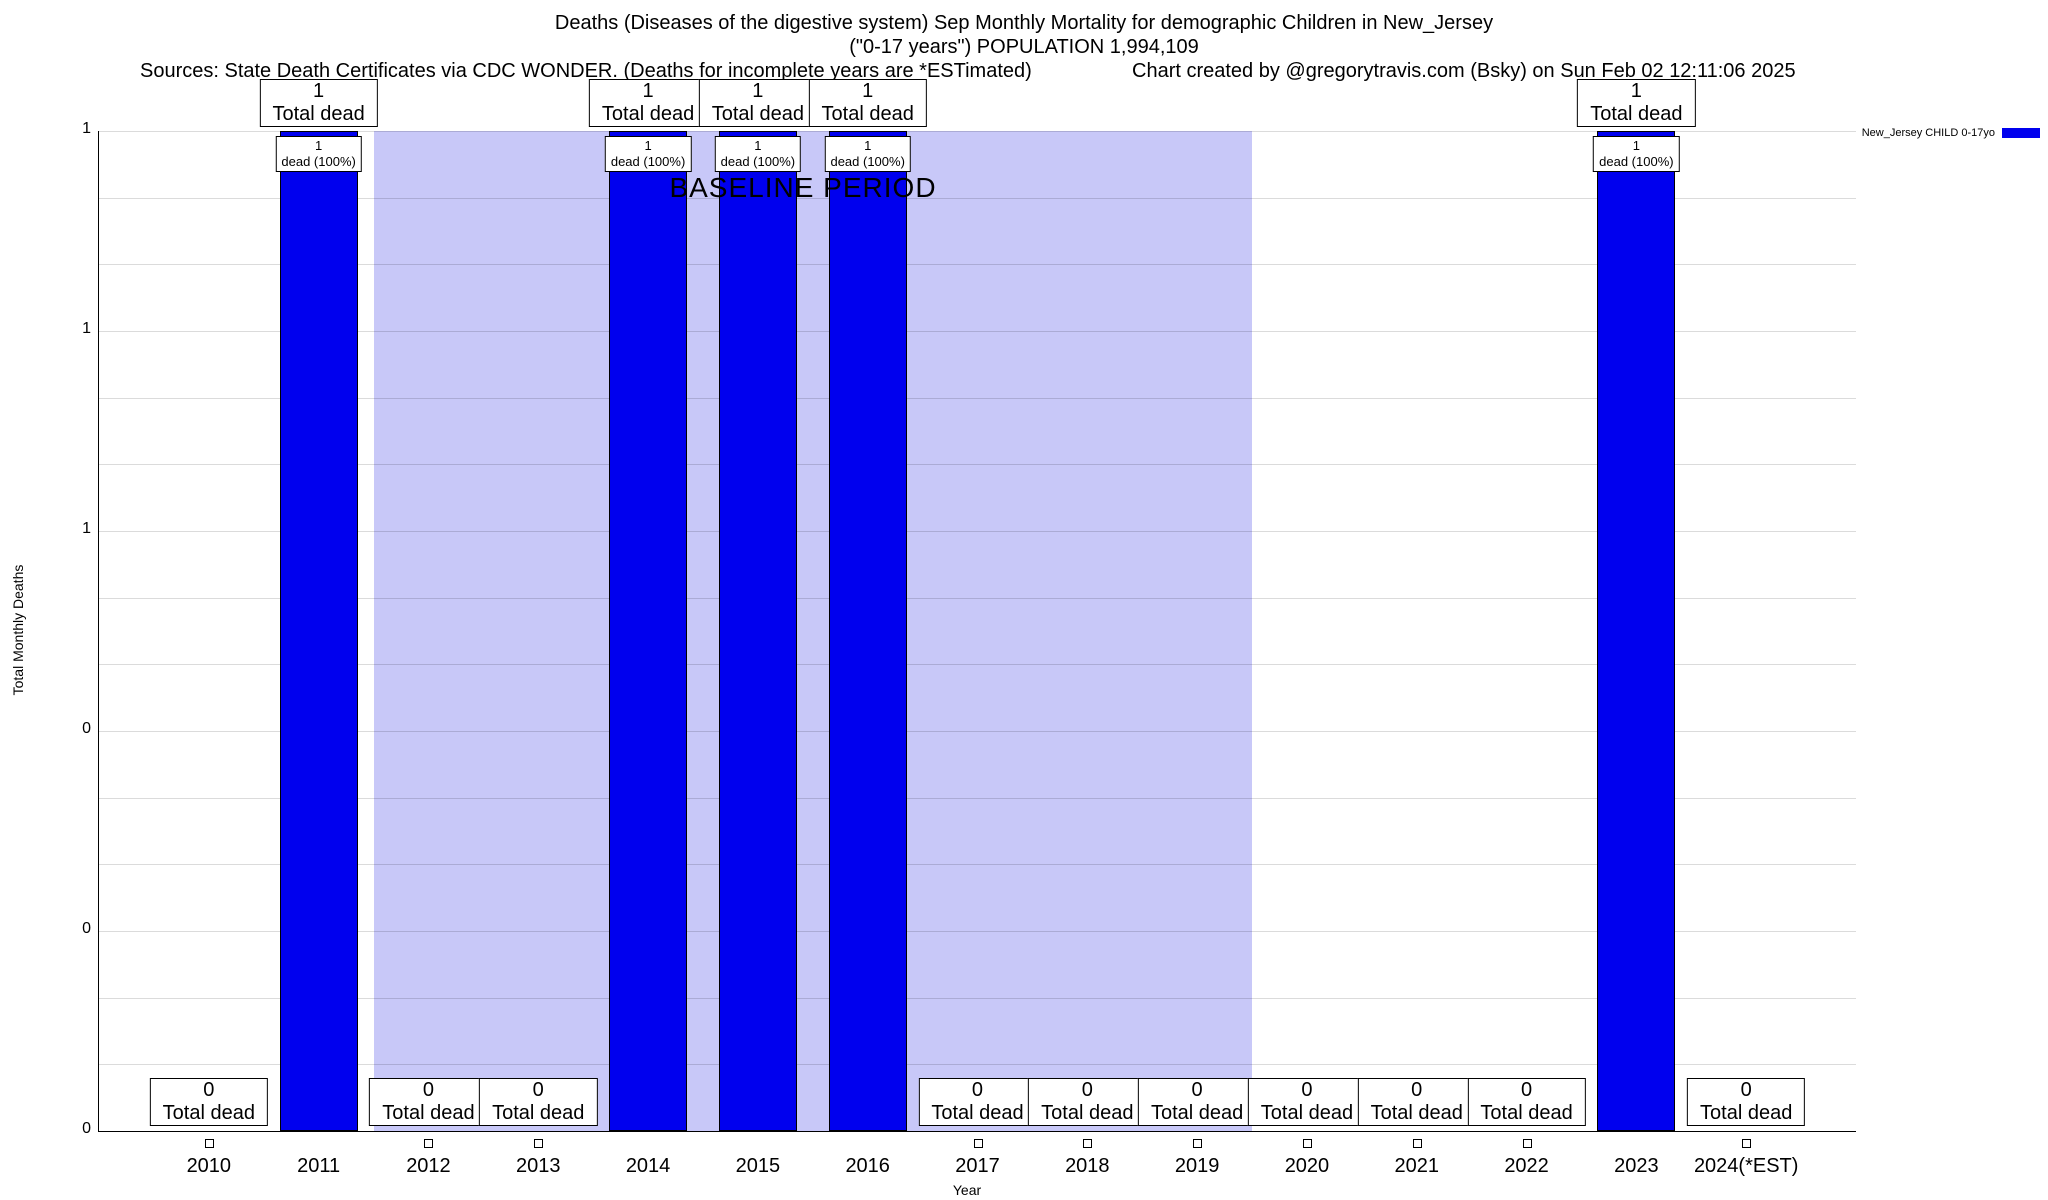 The image size is (2048, 1200). I want to click on x-tick-label: 2022, so click(1526, 1166).